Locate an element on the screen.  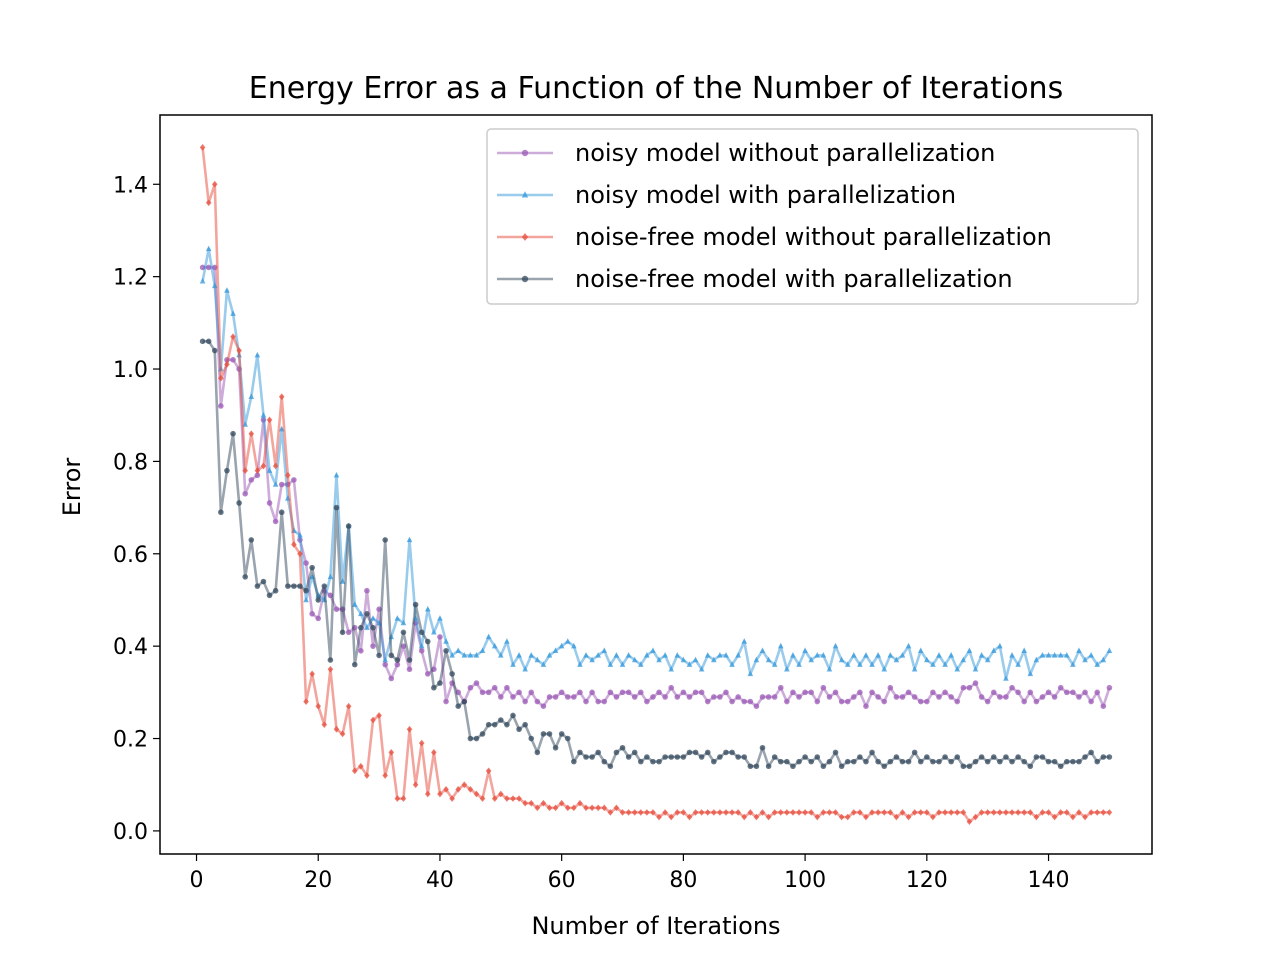
x-tick-label: 140 is located at coordinates (1049, 880).